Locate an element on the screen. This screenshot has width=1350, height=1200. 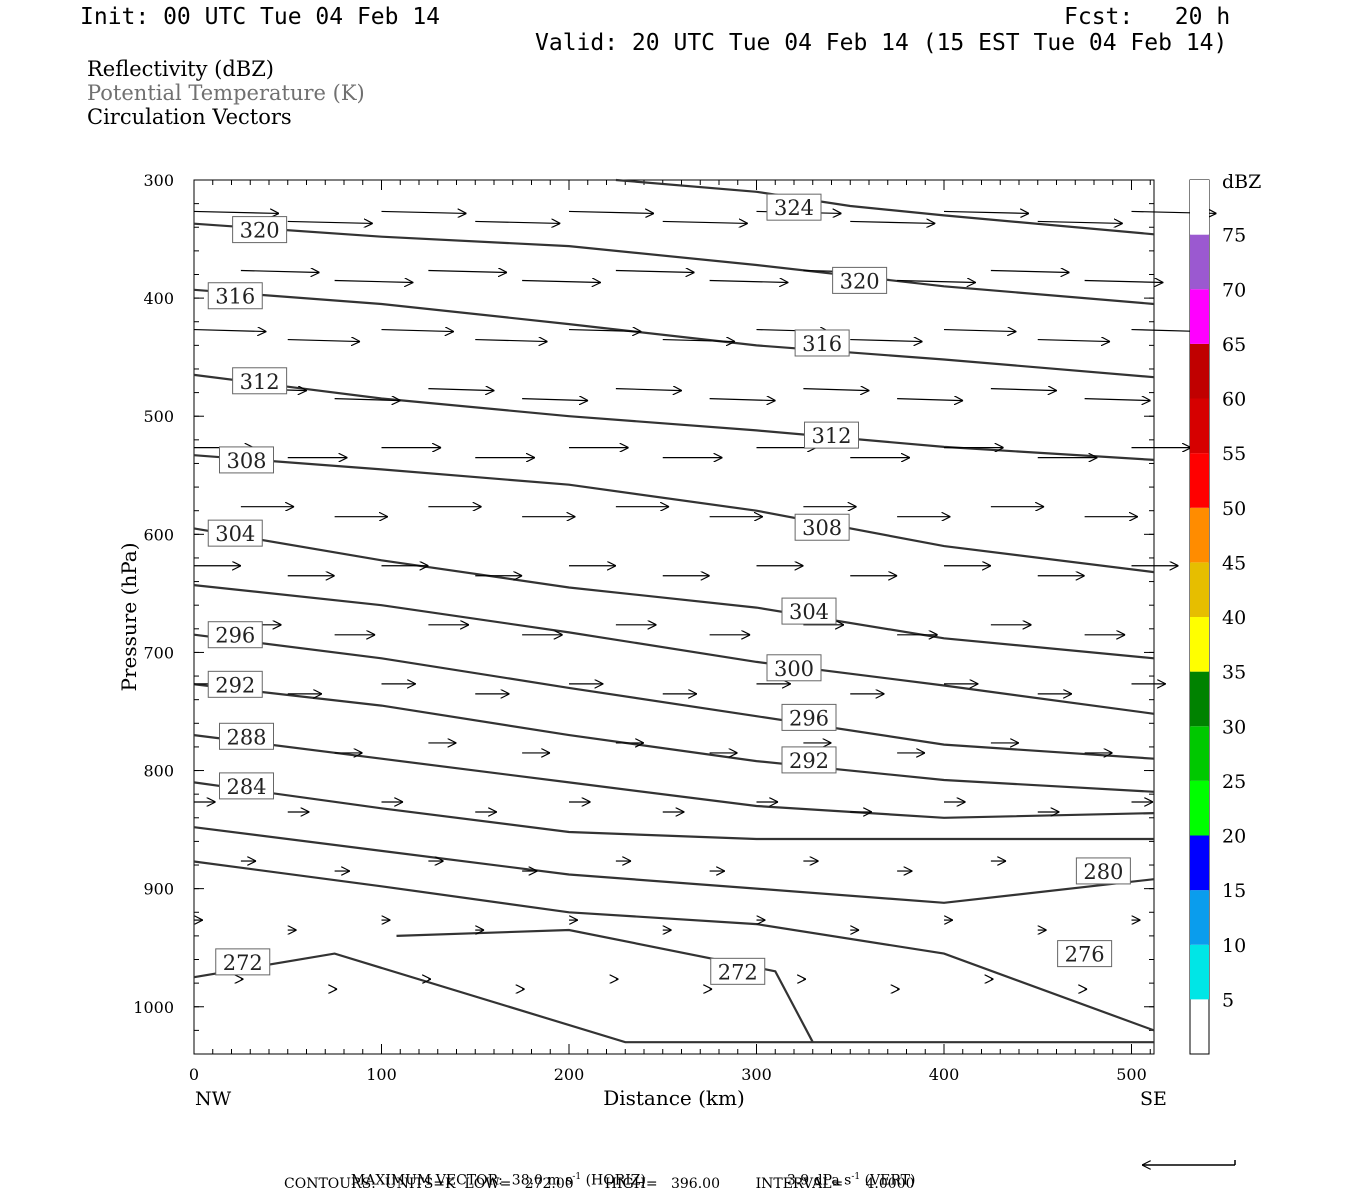
y-tick-label: 600 is located at coordinates (158, 534).